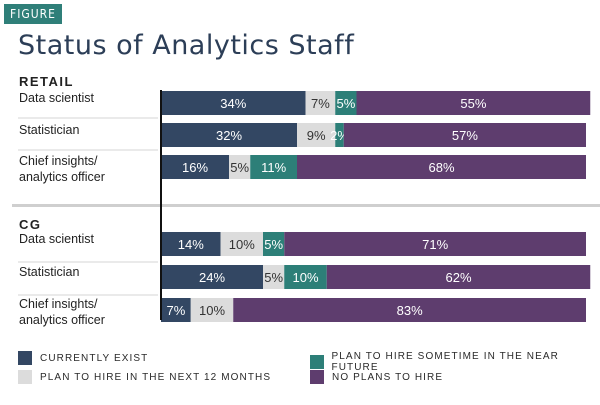 The width and height of the screenshot is (600, 405). Describe the element at coordinates (186, 45) in the screenshot. I see `chart-title: Status of Analytics Staff` at that location.